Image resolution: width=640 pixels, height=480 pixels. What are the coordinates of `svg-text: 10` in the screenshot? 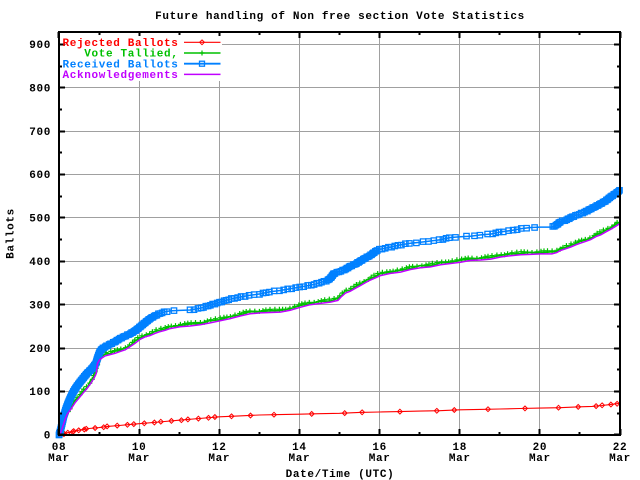 It's located at (139, 448).